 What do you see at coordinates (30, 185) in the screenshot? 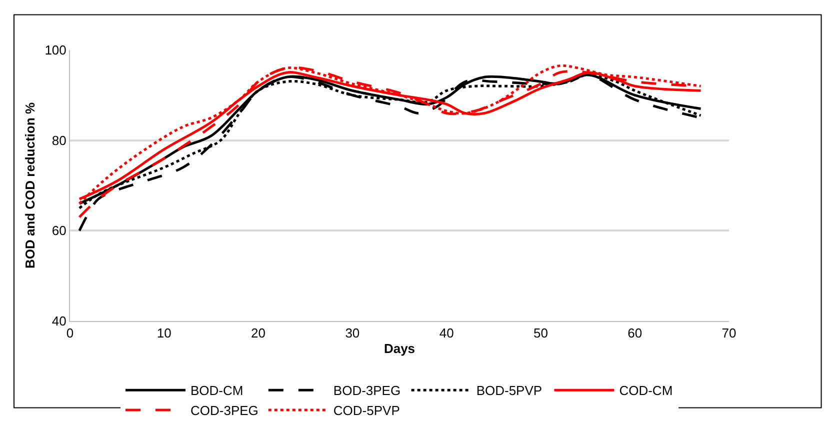
I see `y-axis-title: BOD and COD reduction %` at bounding box center [30, 185].